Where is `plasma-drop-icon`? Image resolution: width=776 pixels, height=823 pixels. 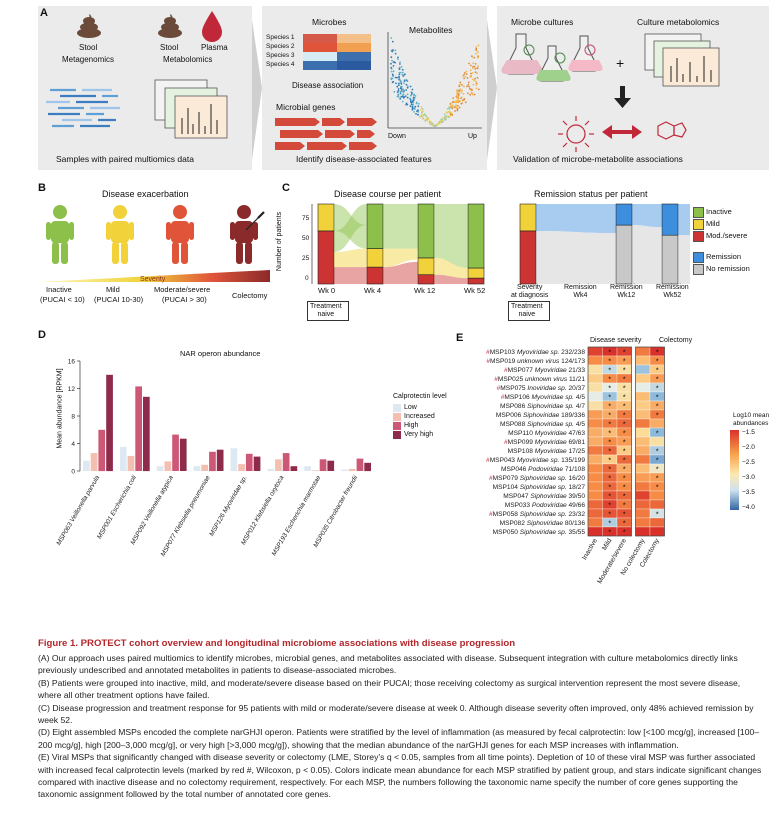
plasma-drop-icon is located at coordinates (212, 26).